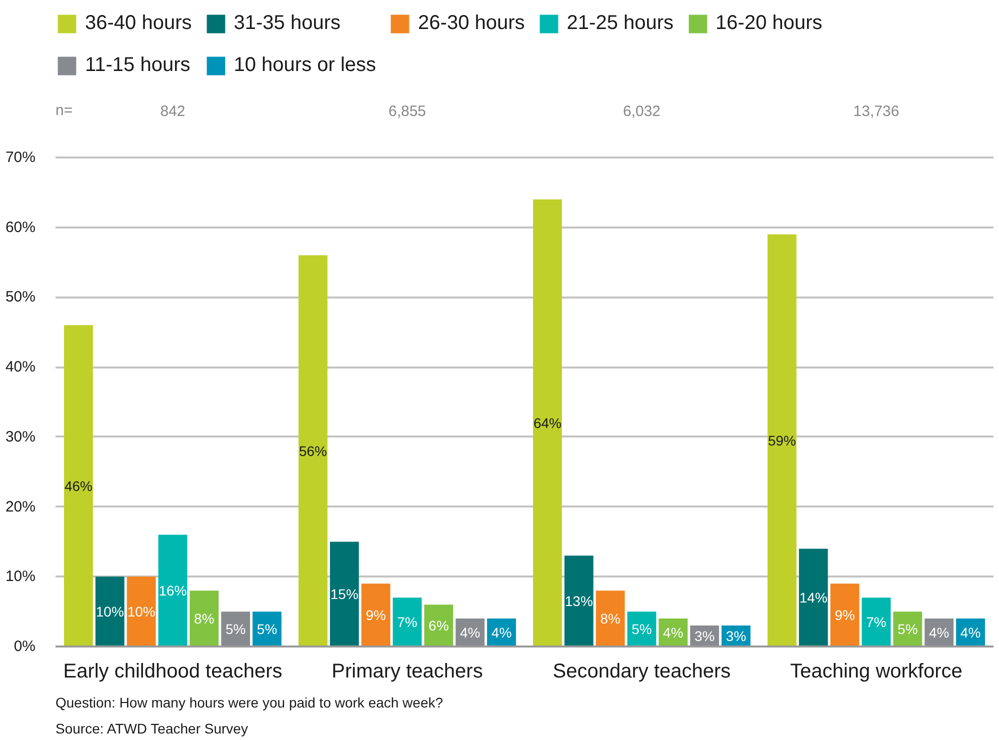 Image resolution: width=999 pixels, height=740 pixels. What do you see at coordinates (471, 23) in the screenshot?
I see `legend-label: 26-30 hours` at bounding box center [471, 23].